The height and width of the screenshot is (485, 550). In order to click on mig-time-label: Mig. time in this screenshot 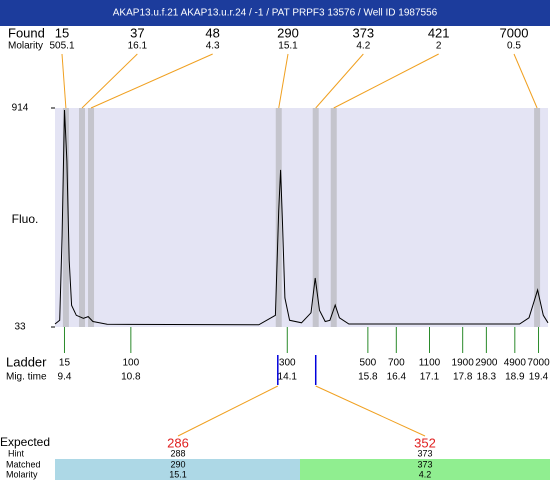, I will do `click(26, 377)`.